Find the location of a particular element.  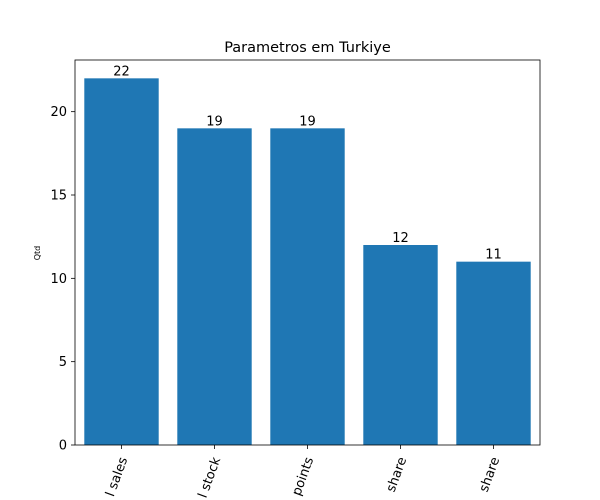

y-axis-label: Qtd is located at coordinates (37, 253).